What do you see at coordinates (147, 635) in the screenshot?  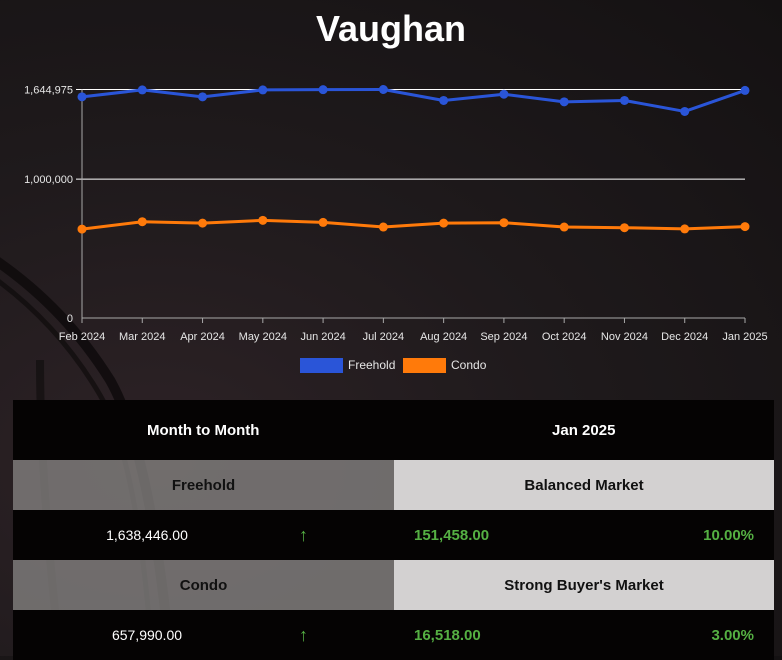 I see `condo-price: 657,990.00` at bounding box center [147, 635].